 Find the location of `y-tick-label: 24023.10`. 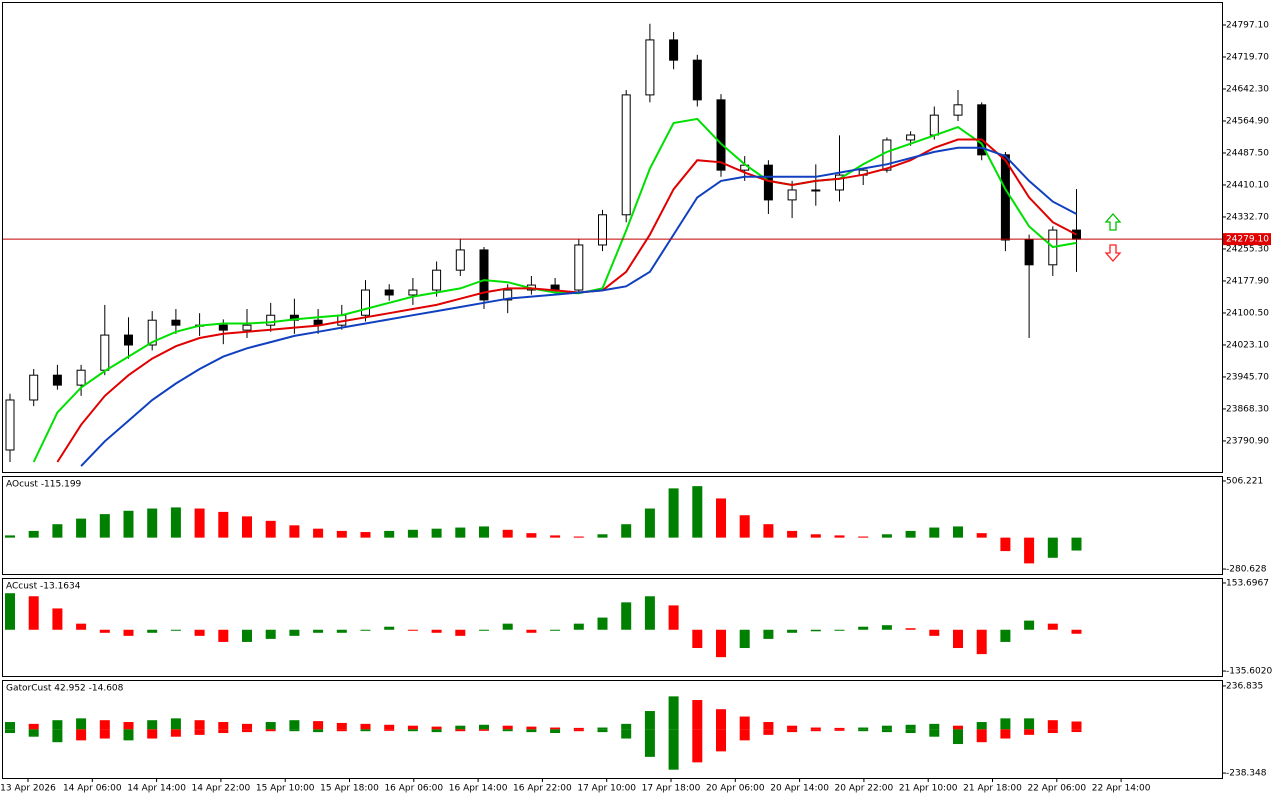

y-tick-label: 24023.10 is located at coordinates (1247, 345).